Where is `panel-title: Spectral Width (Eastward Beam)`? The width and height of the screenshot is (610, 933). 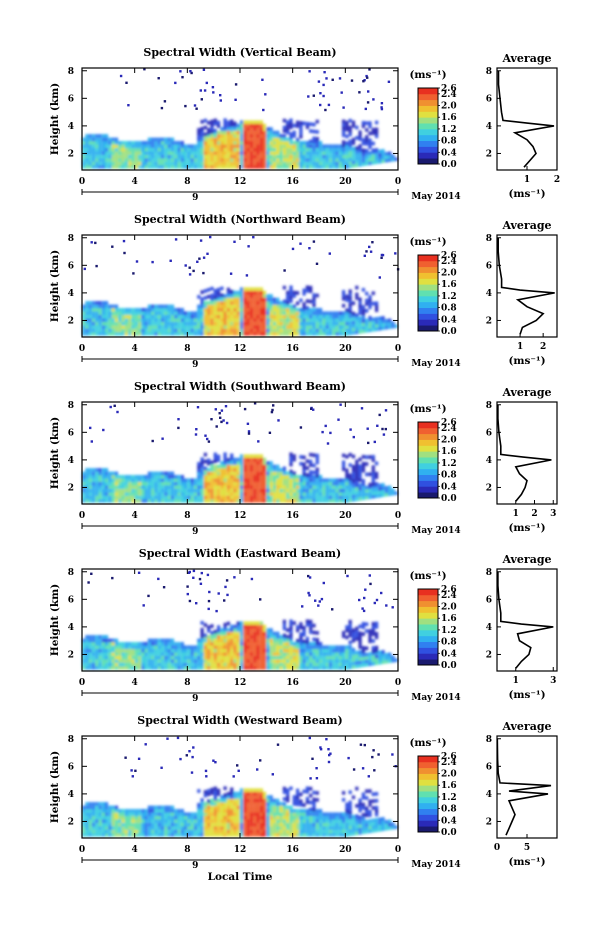 panel-title: Spectral Width (Eastward Beam) is located at coordinates (240, 553).